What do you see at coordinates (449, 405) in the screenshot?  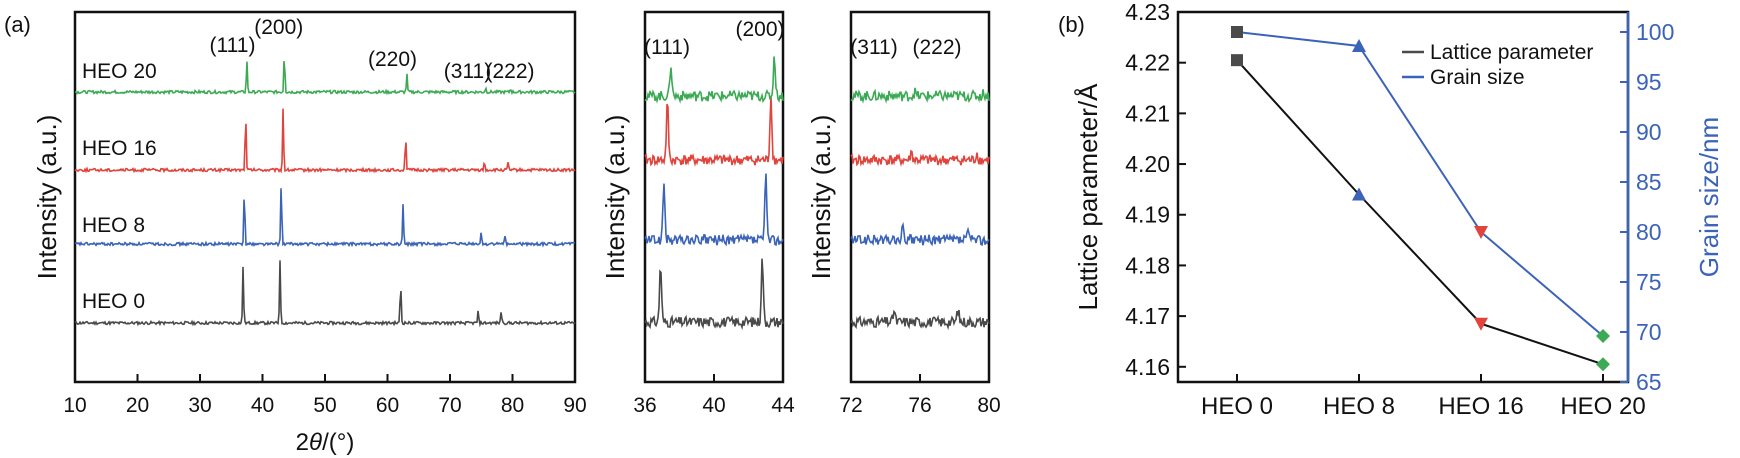 I see `xrd-full-xtick-label: 70` at bounding box center [449, 405].